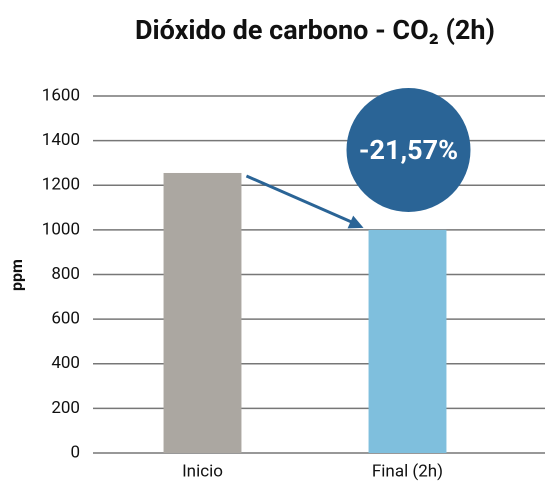  I want to click on annotation-circle, so click(408, 150).